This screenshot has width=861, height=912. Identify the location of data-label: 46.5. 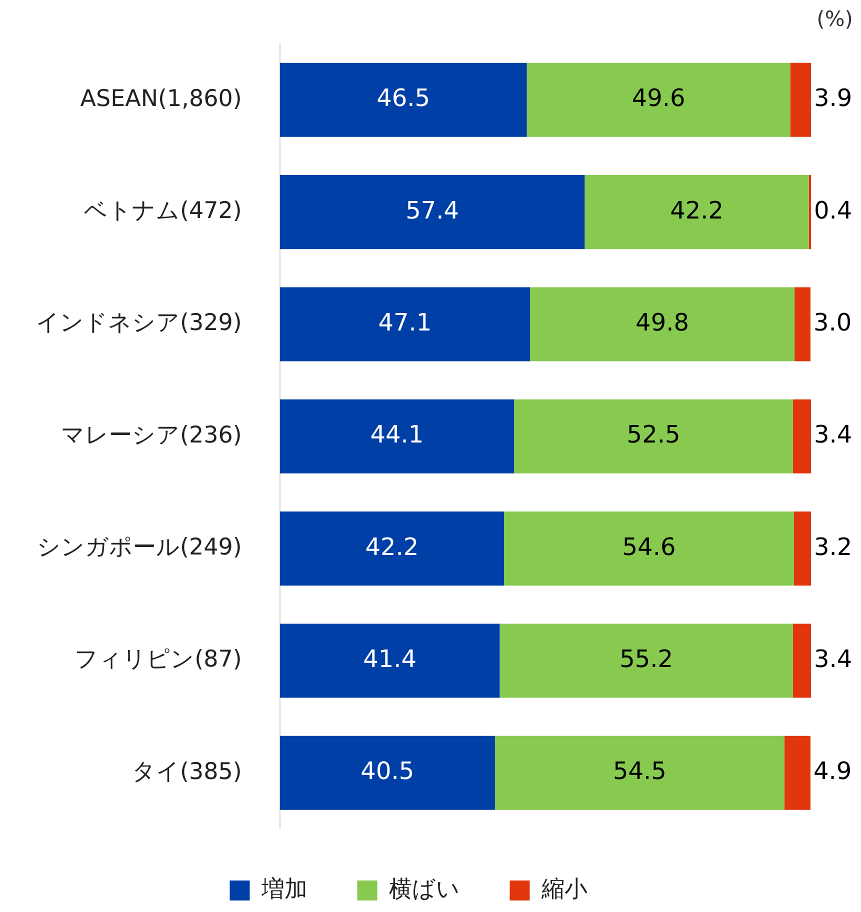
(403, 98).